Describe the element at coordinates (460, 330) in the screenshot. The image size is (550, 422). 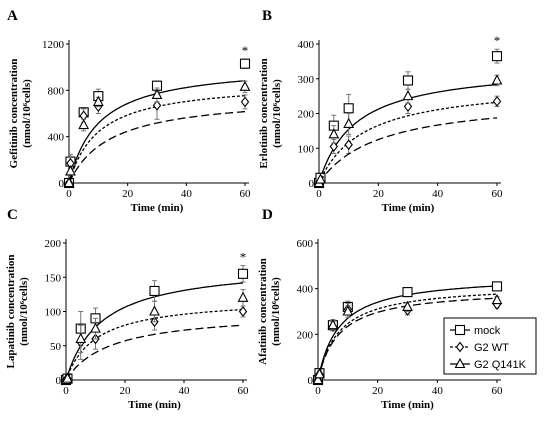
I see `legend-marker` at that location.